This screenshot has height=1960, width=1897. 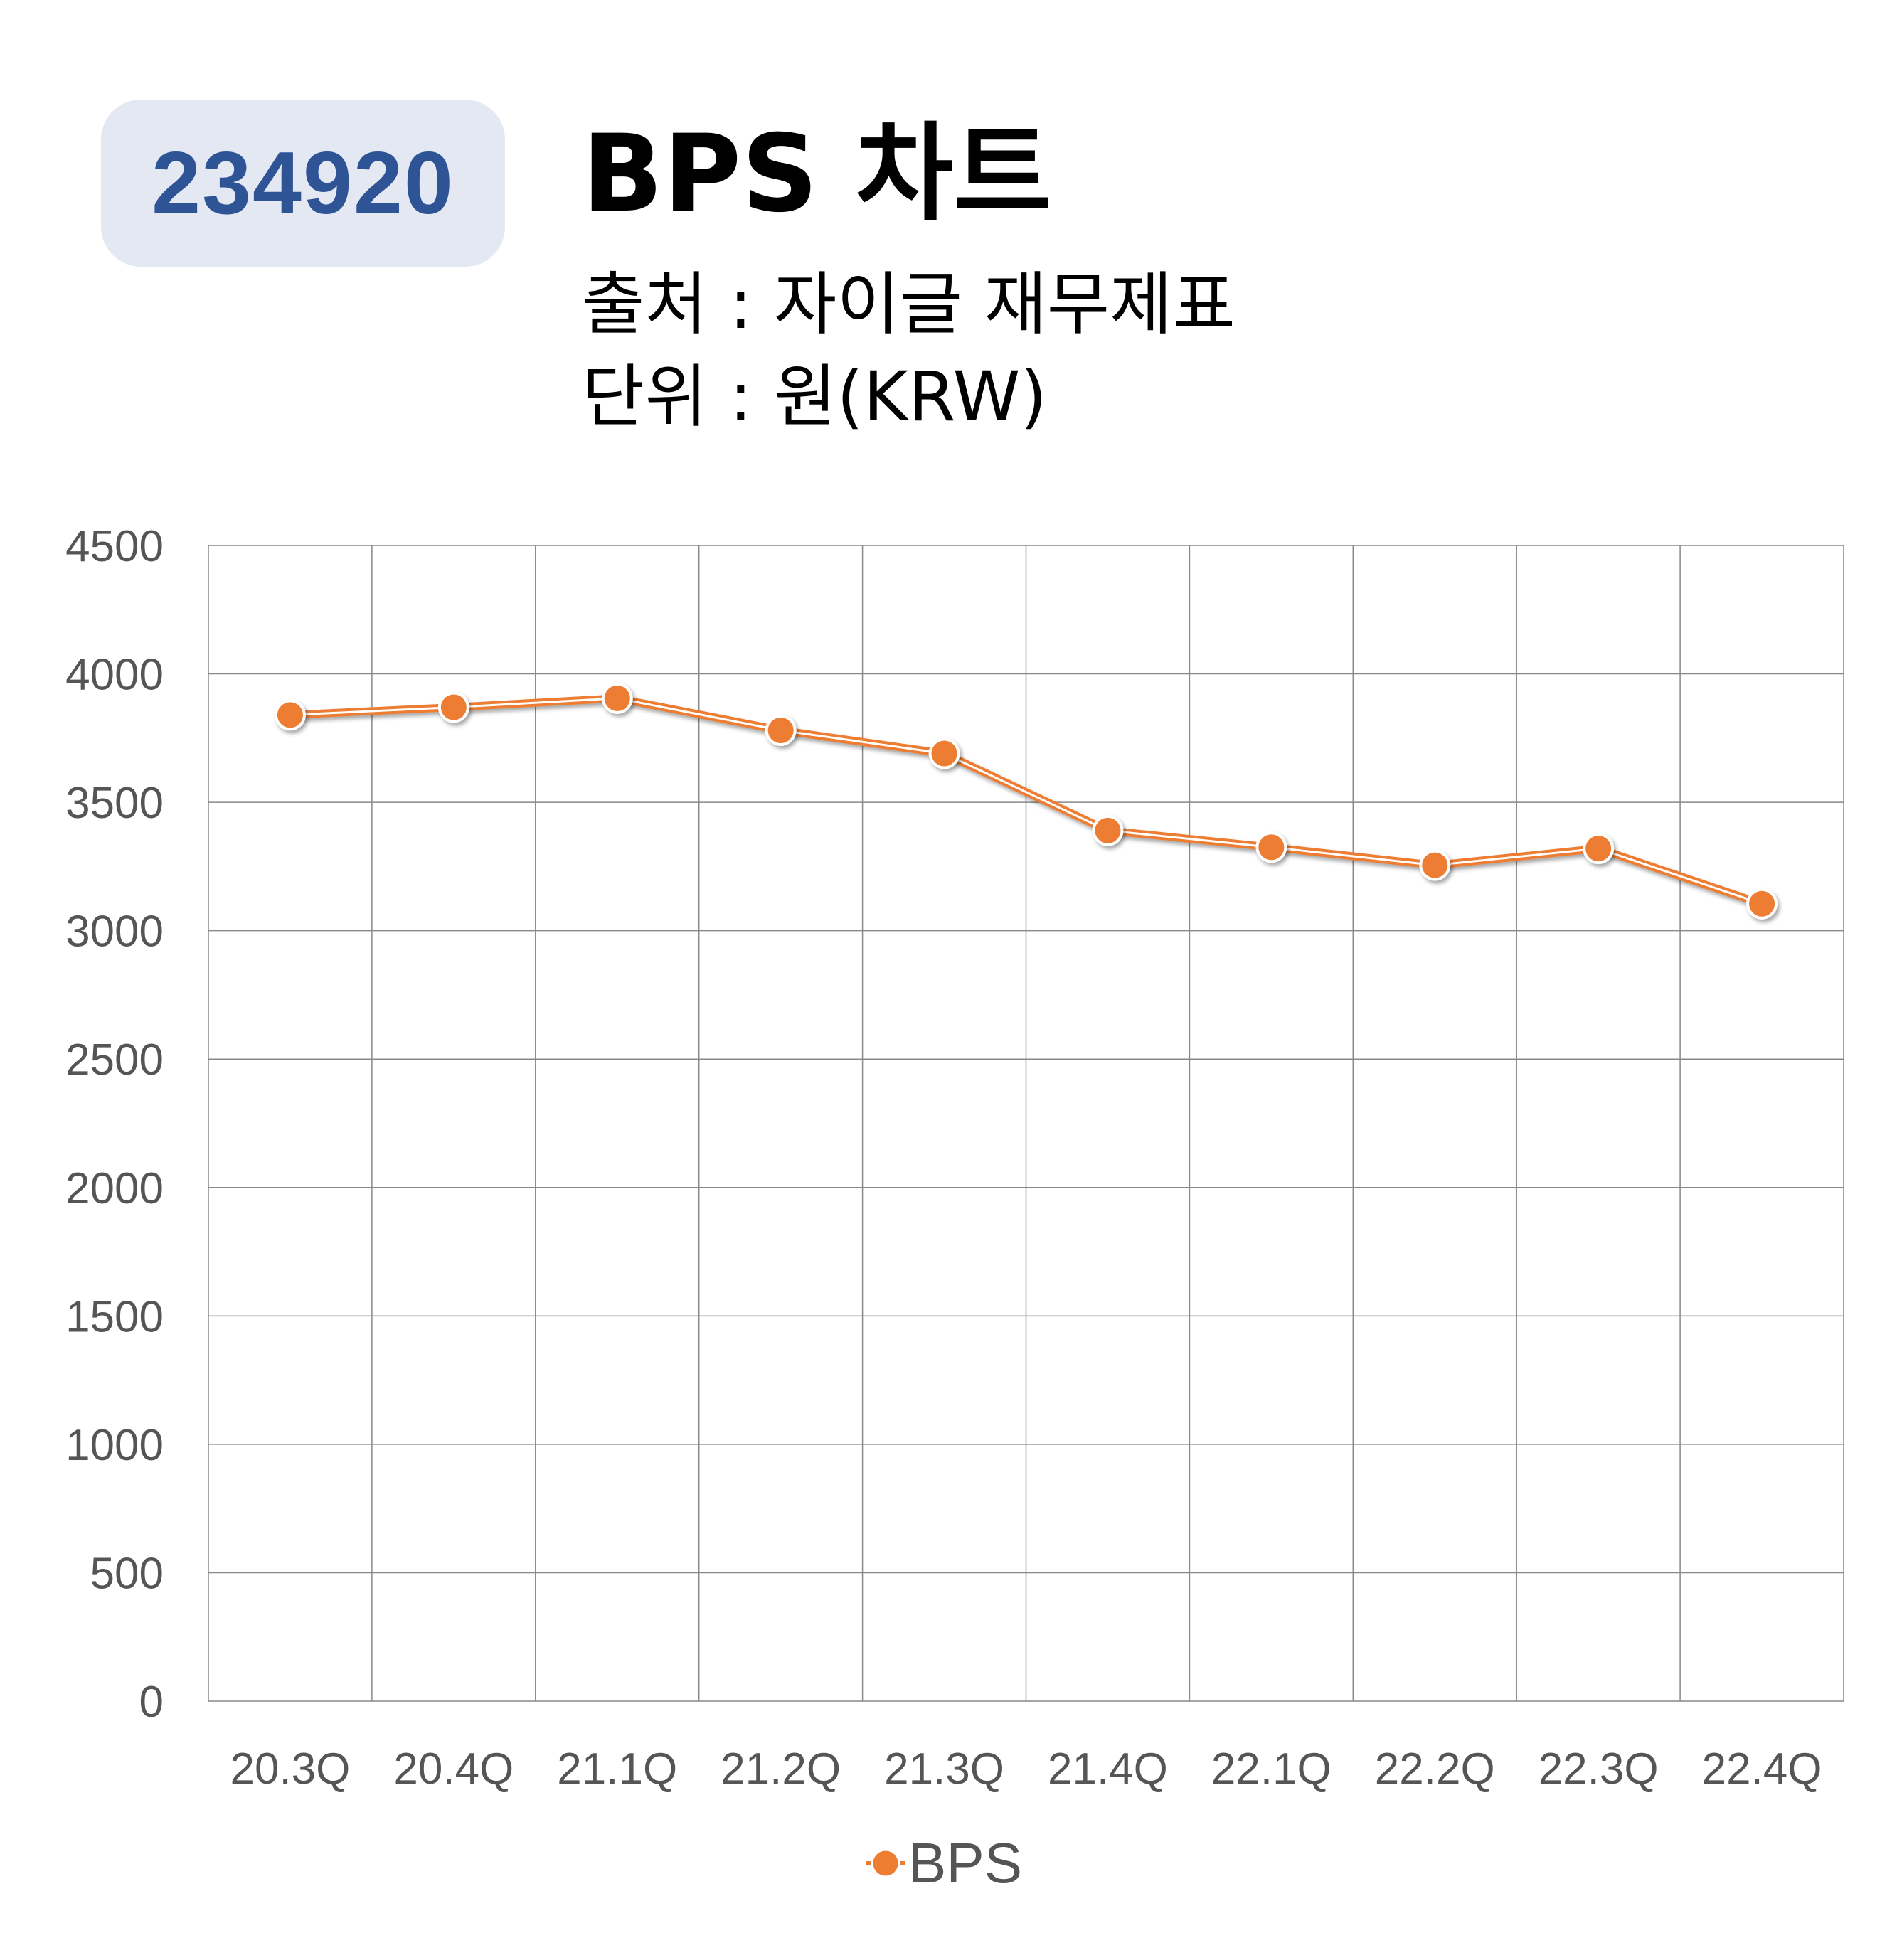 What do you see at coordinates (127, 1573) in the screenshot?
I see `y-tick-label: 500` at bounding box center [127, 1573].